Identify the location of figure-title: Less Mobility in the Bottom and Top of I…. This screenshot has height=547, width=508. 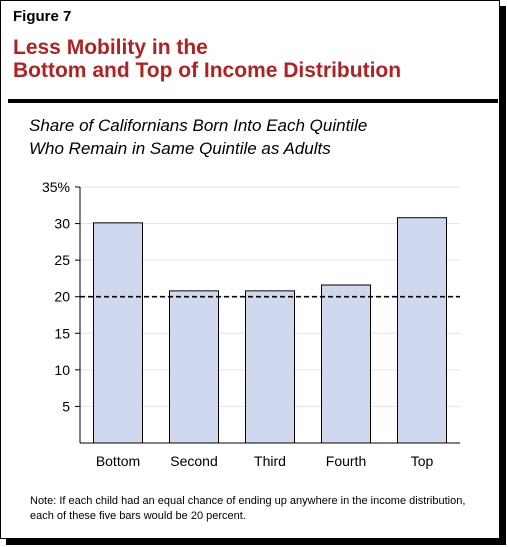
(207, 59).